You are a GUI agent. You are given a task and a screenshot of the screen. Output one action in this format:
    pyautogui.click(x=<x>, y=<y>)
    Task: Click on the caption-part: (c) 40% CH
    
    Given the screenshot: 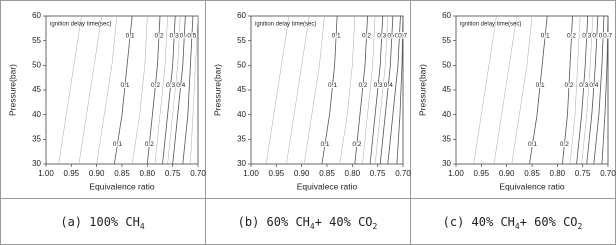 What is the action you would take?
    pyautogui.click(x=479, y=222)
    